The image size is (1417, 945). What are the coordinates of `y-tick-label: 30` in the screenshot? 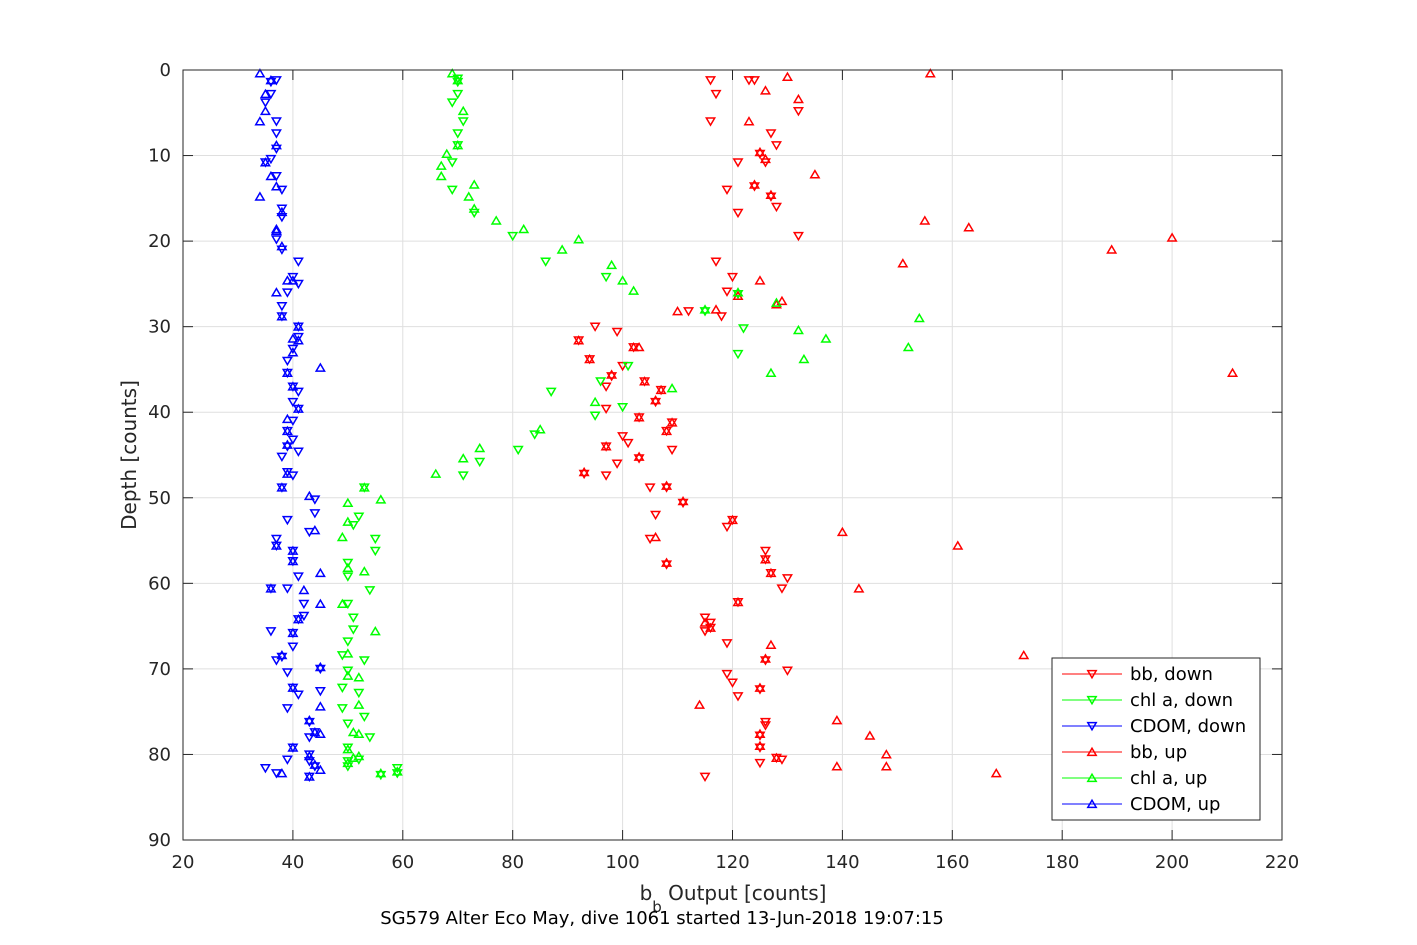 It's located at (159, 327).